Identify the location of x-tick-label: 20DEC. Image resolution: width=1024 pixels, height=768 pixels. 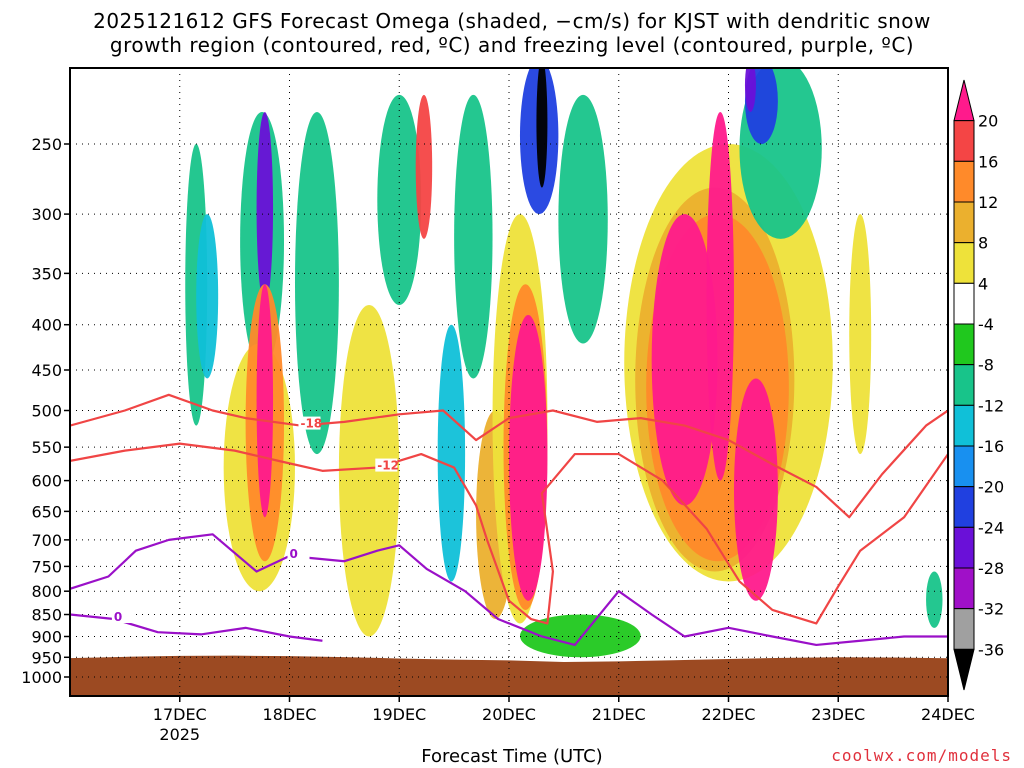
(509, 714).